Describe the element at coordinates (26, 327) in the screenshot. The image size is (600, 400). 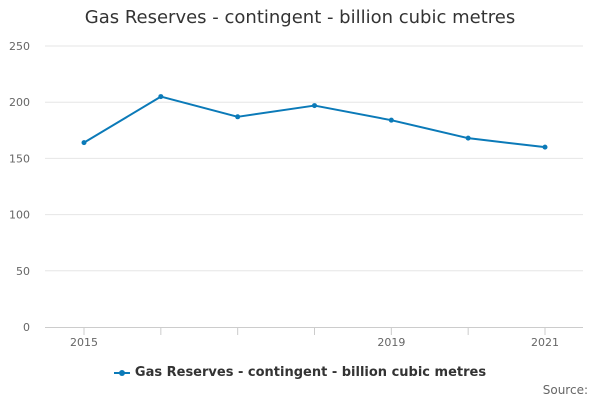
I see `y-tick-label-0: 0` at that location.